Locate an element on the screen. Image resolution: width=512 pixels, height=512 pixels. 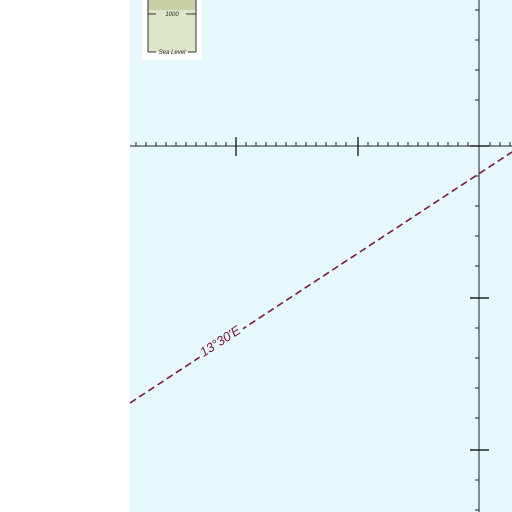
vertical-graticule is located at coordinates (479, 256).